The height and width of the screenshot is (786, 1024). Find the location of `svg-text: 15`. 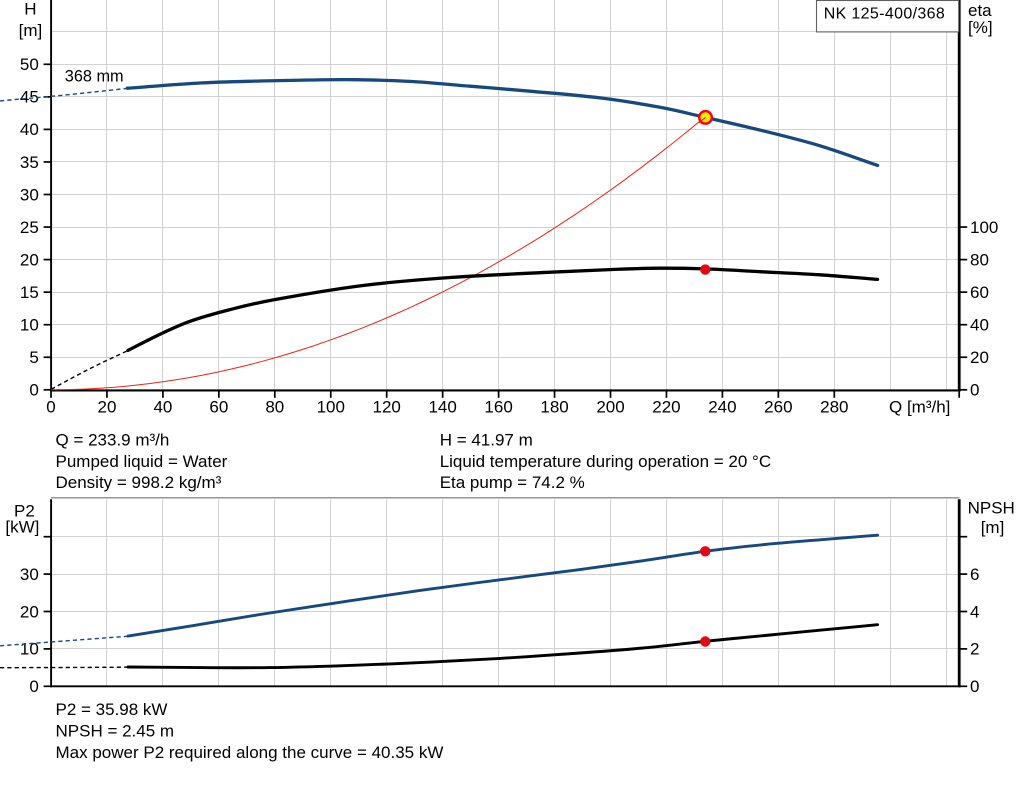

svg-text: 15 is located at coordinates (29, 292).